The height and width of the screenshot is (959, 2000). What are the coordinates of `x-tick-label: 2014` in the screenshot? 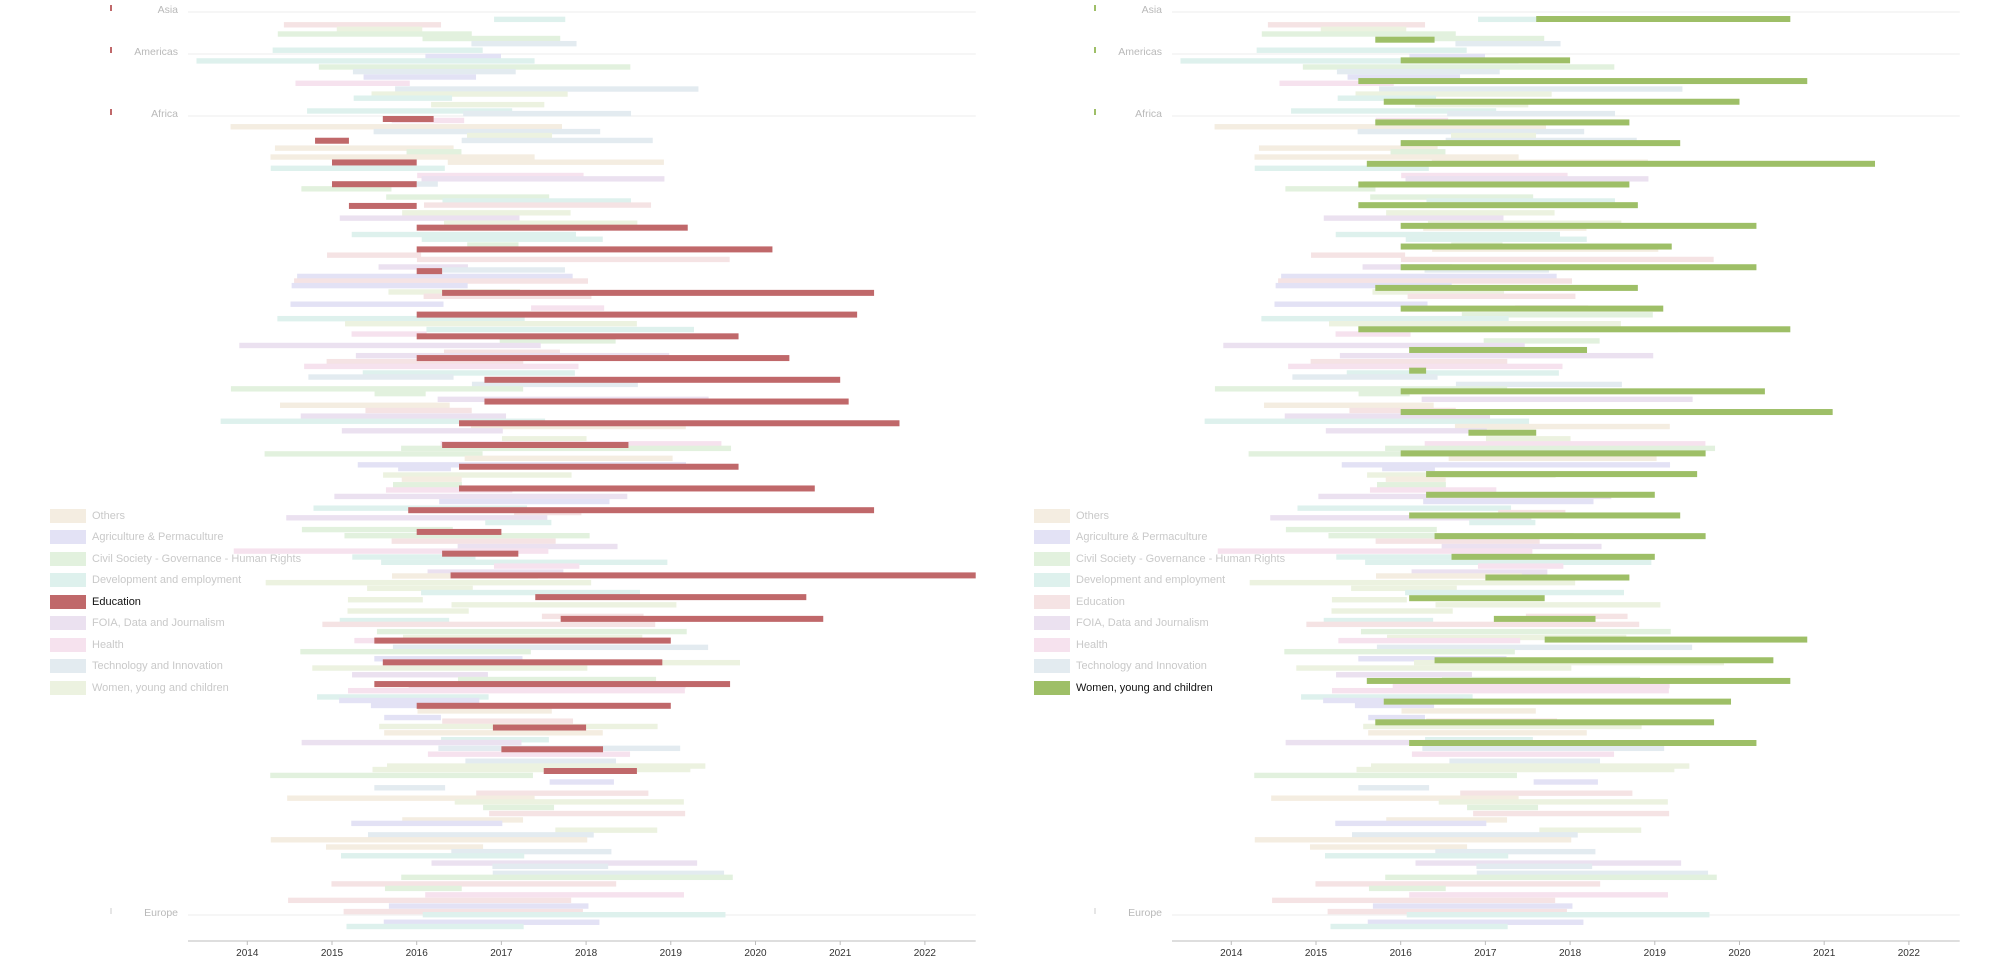 It's located at (1231, 953).